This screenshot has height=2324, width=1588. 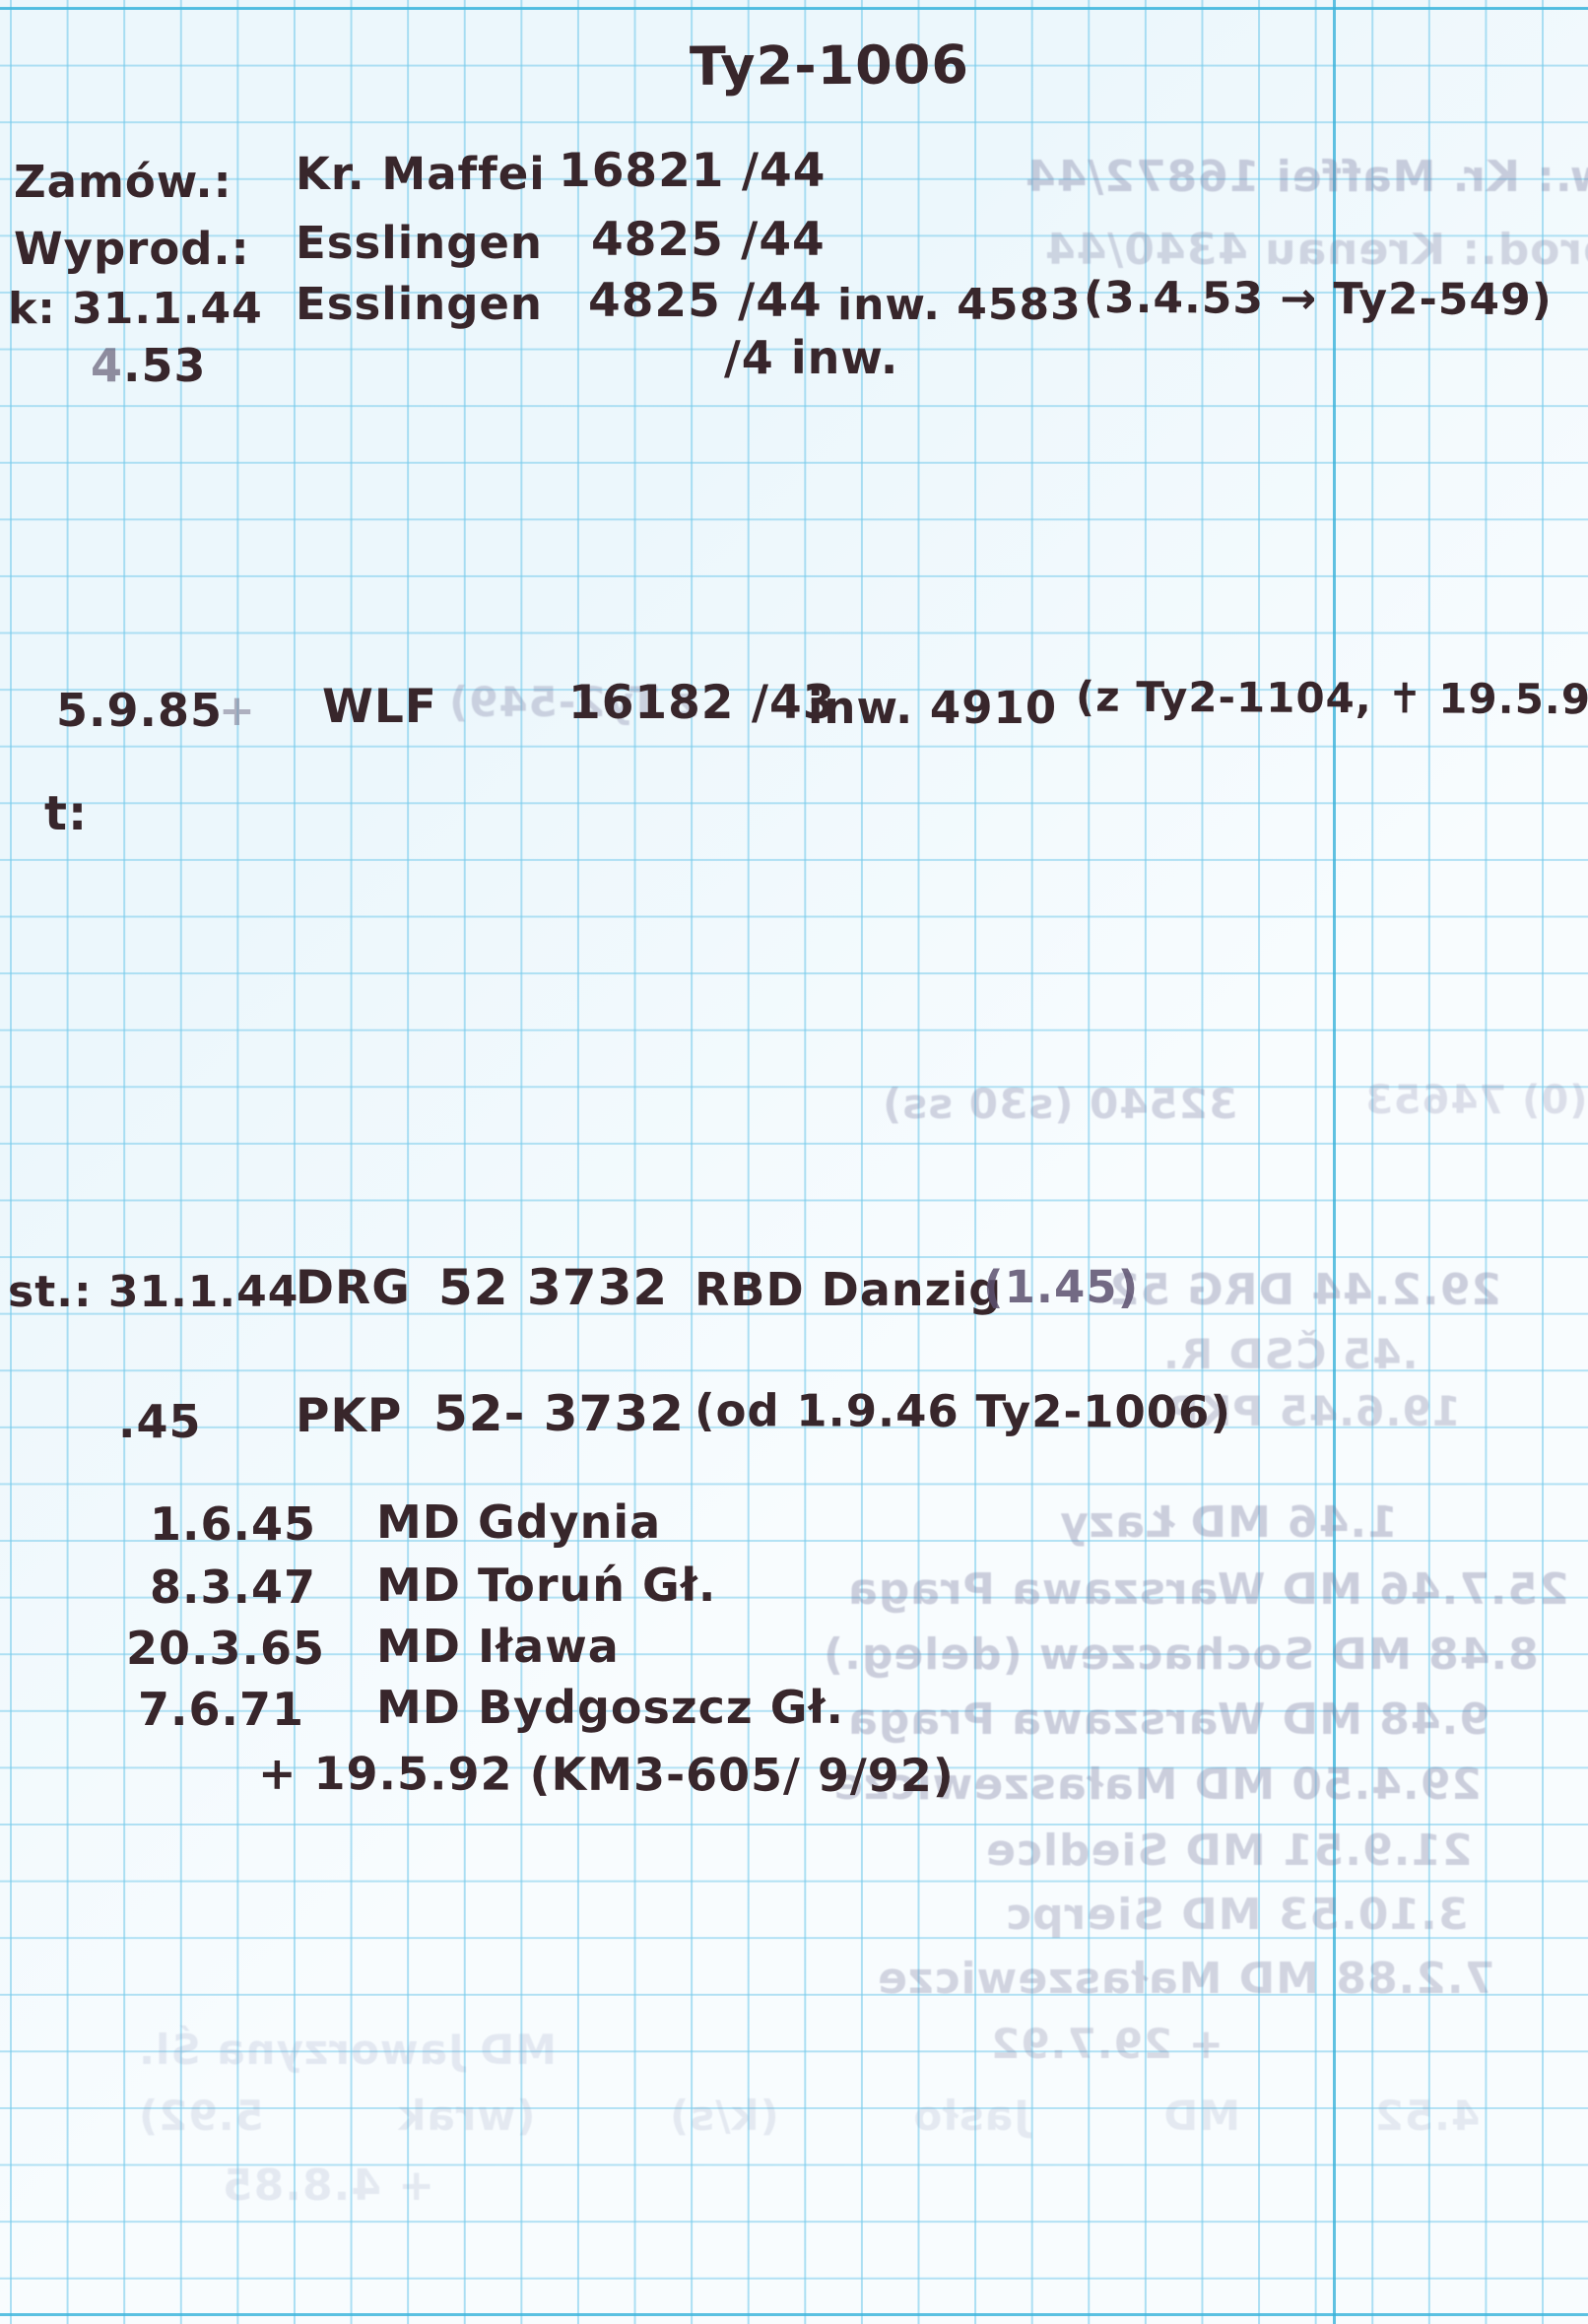 What do you see at coordinates (811, 357) in the screenshot?
I see `second-number-fragment: /4 inw.` at bounding box center [811, 357].